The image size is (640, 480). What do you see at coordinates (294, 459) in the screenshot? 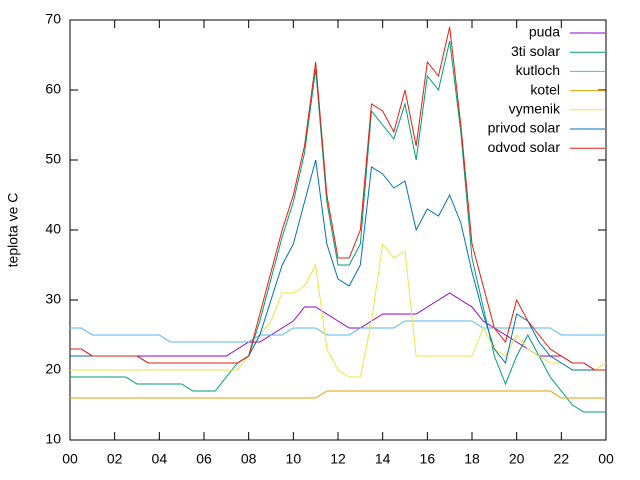
I see `x-tick-label: 10` at bounding box center [294, 459].